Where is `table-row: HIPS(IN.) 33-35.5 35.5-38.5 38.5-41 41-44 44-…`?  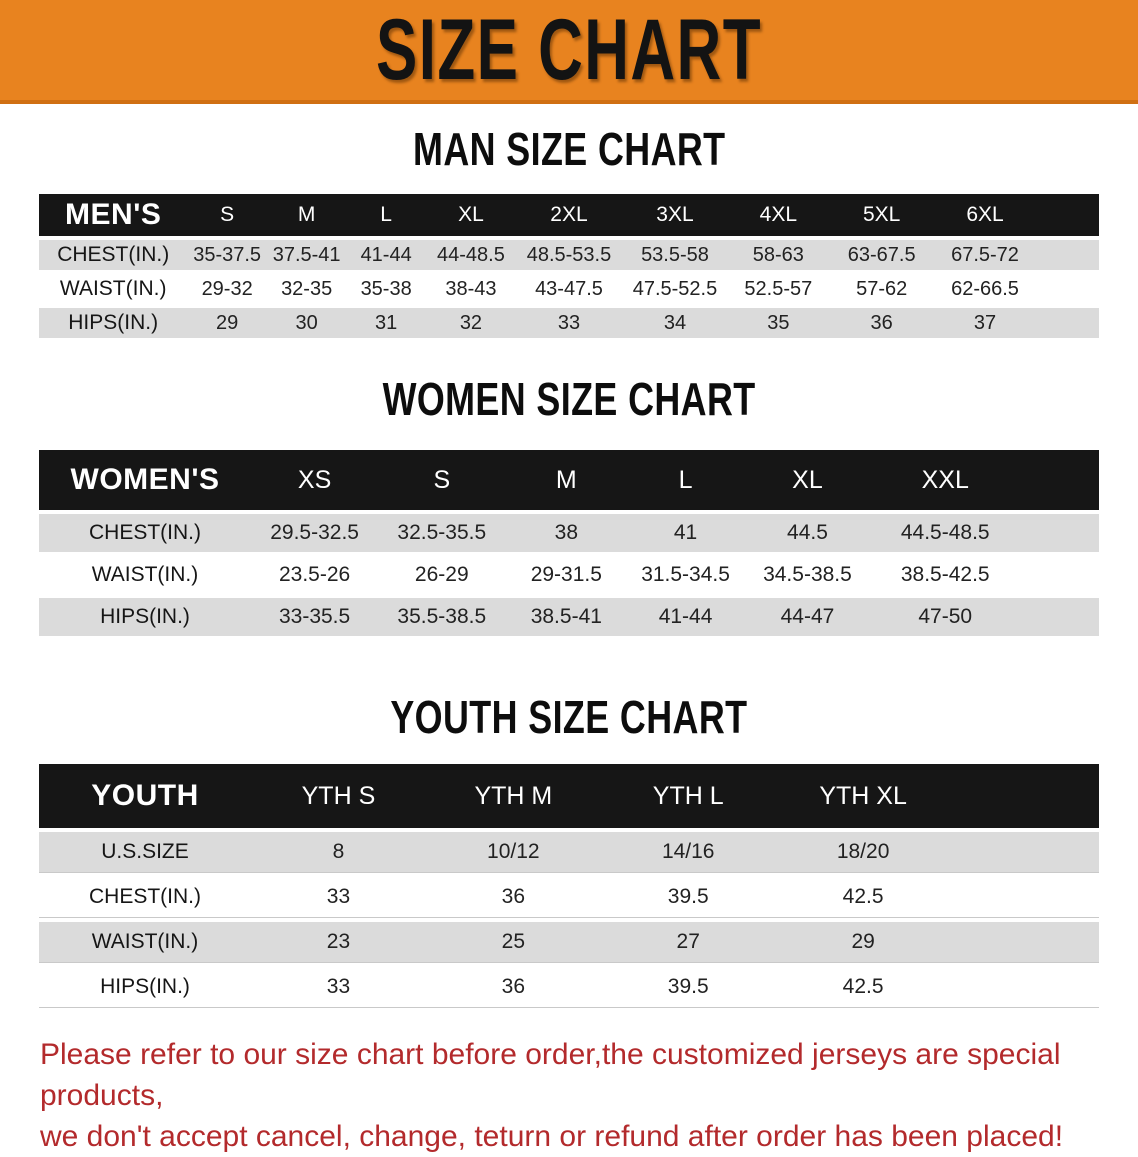 table-row: HIPS(IN.) 33-35.5 35.5-38.5 38.5-41 41-44 44-… is located at coordinates (569, 617).